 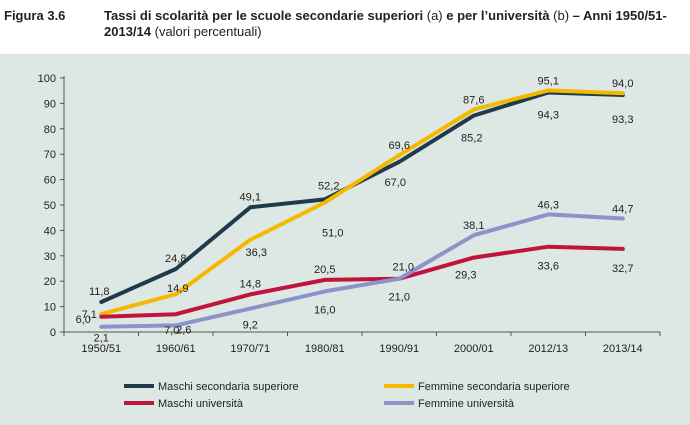 I want to click on data-label: 94,0, so click(x=622, y=84).